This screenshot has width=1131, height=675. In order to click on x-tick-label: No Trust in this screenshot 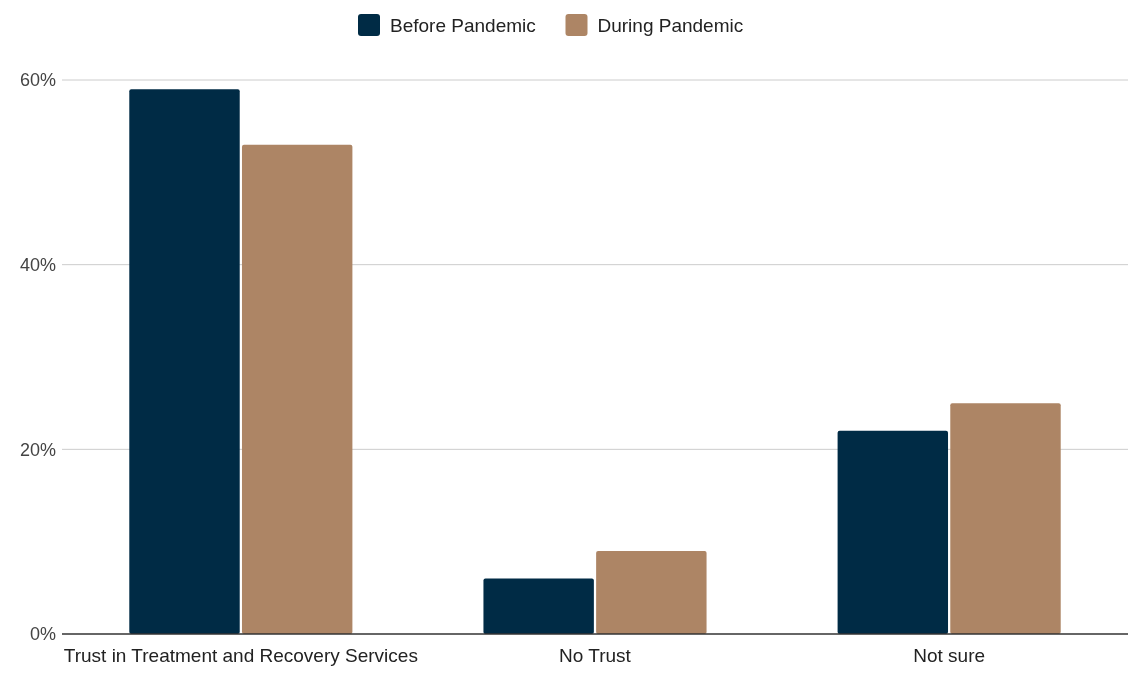, I will do `click(595, 655)`.